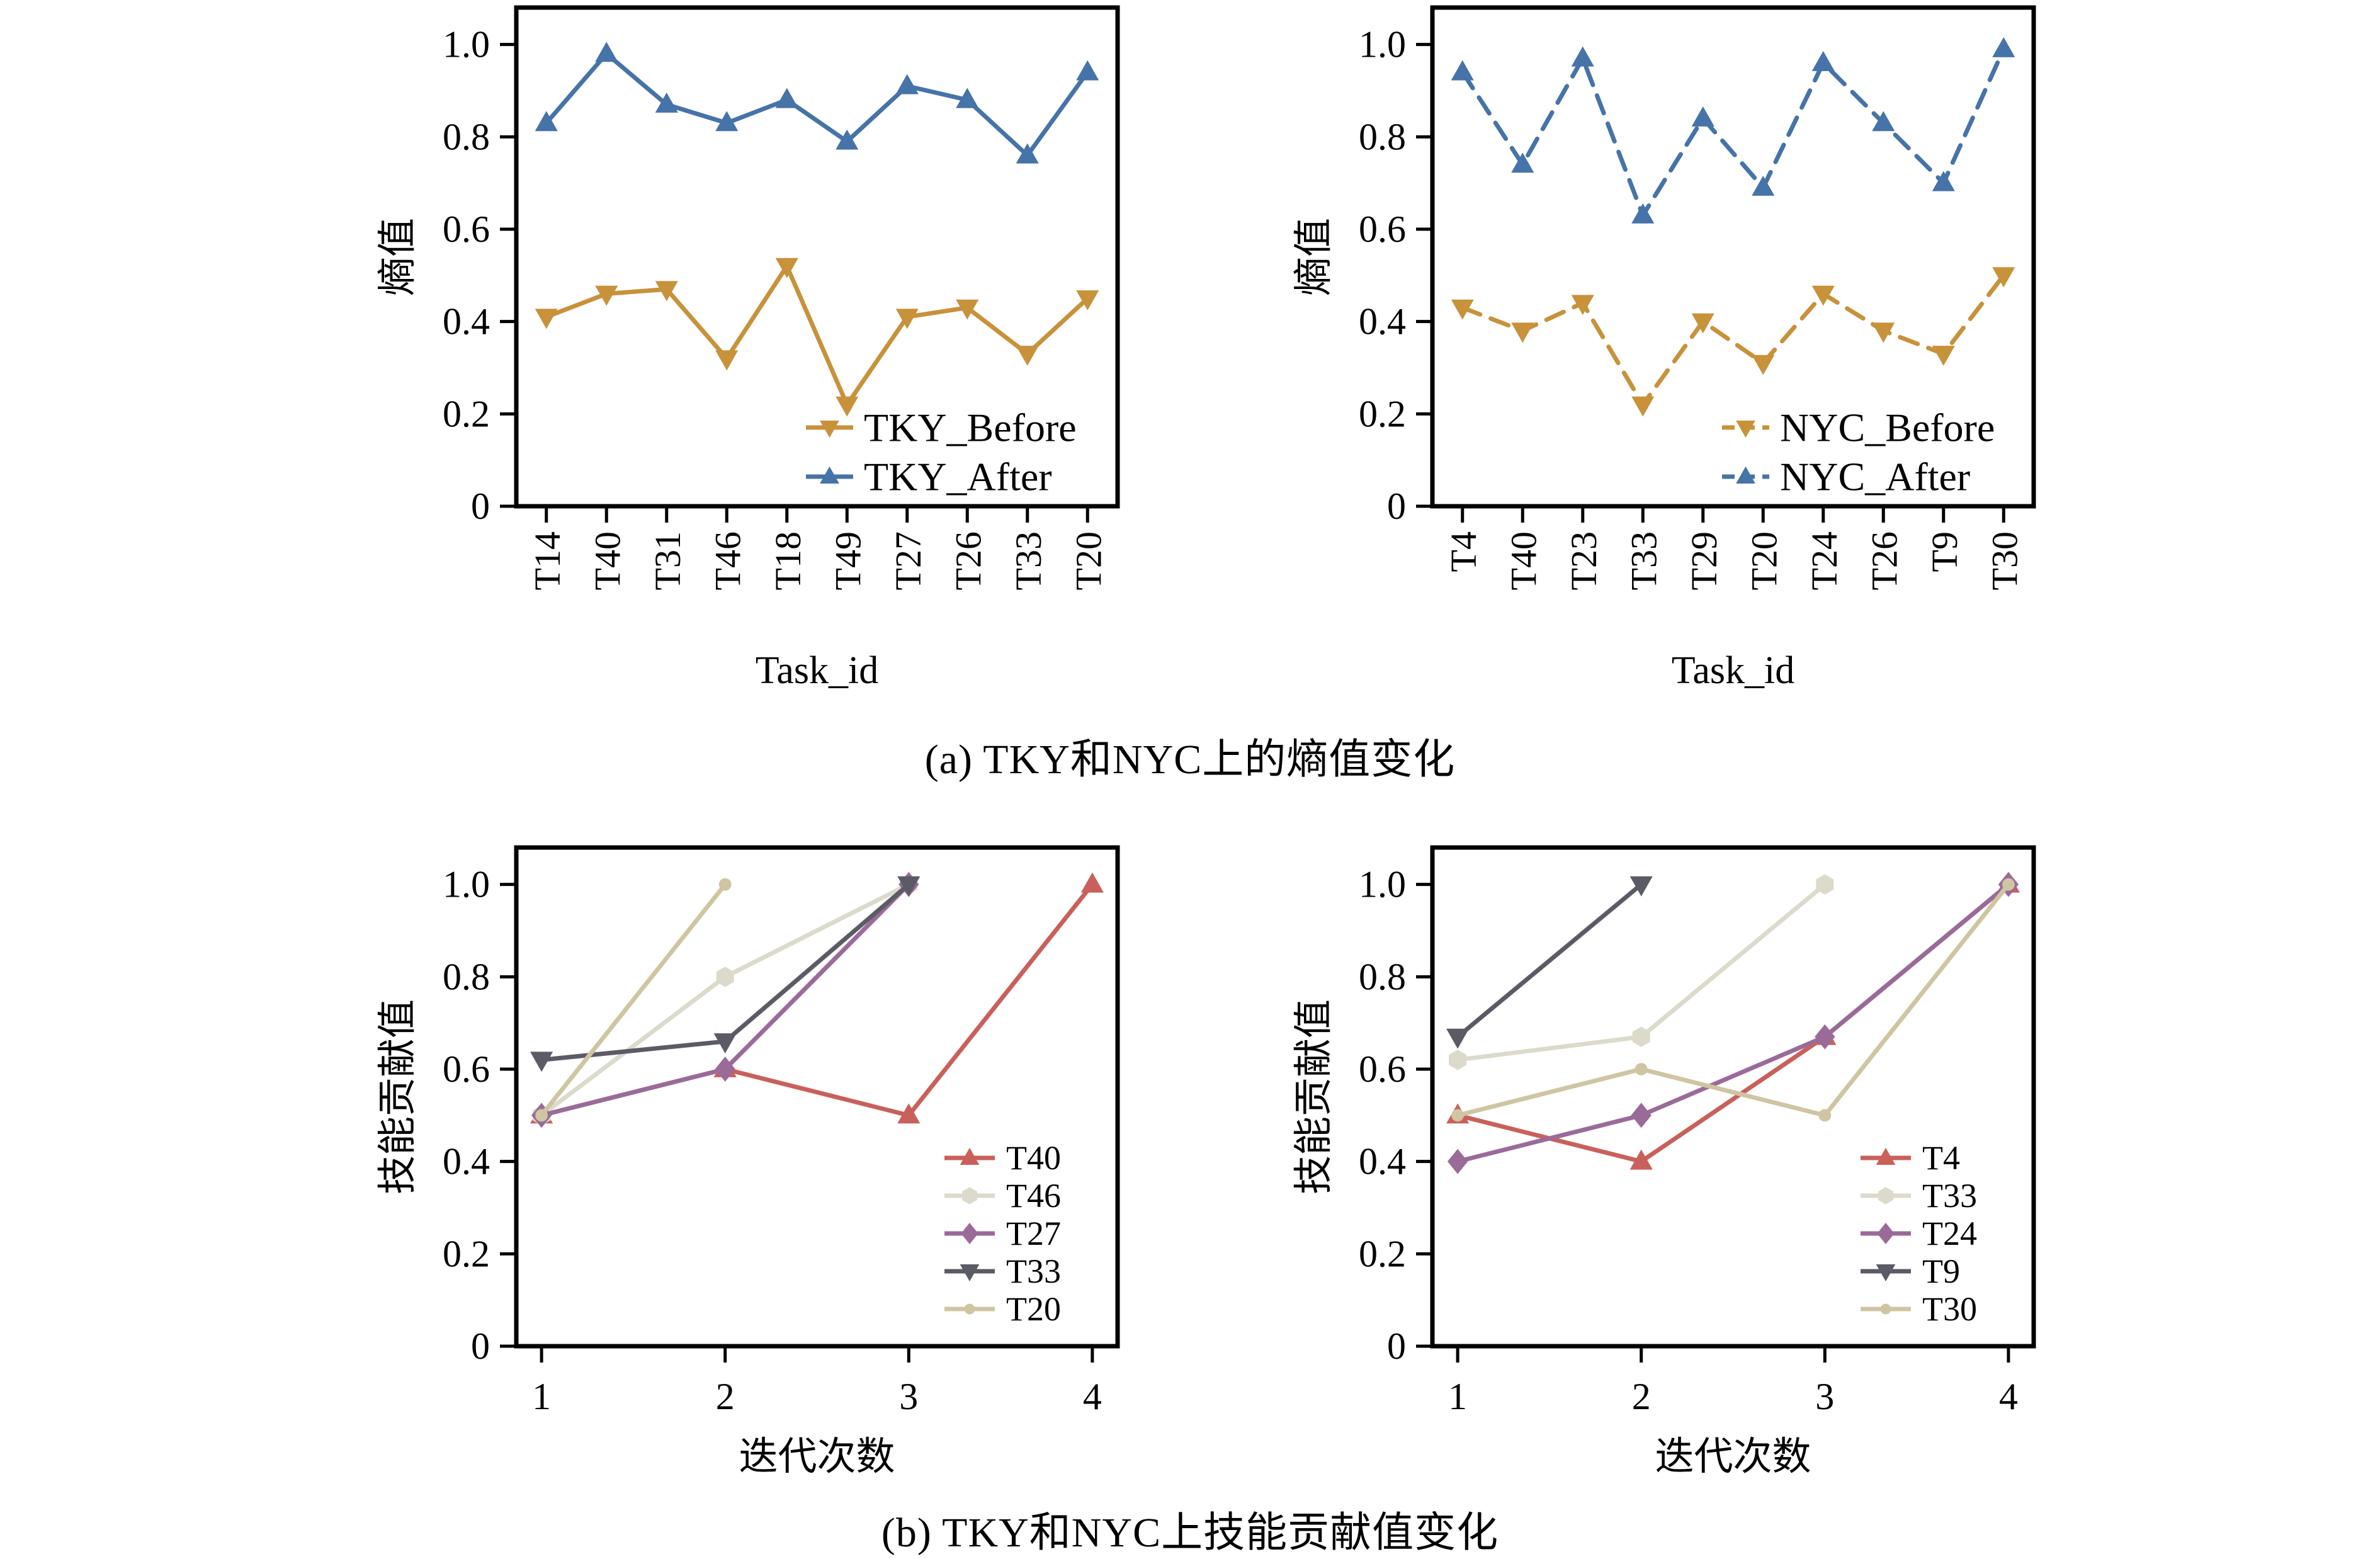 This screenshot has width=2380, height=1559. I want to click on series-marker-T20, so click(541, 1115).